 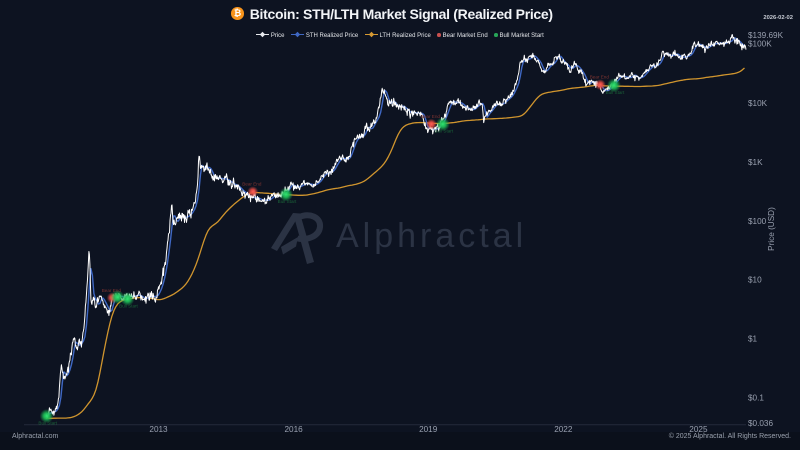 I want to click on svg-text: $100K, so click(x=760, y=44).